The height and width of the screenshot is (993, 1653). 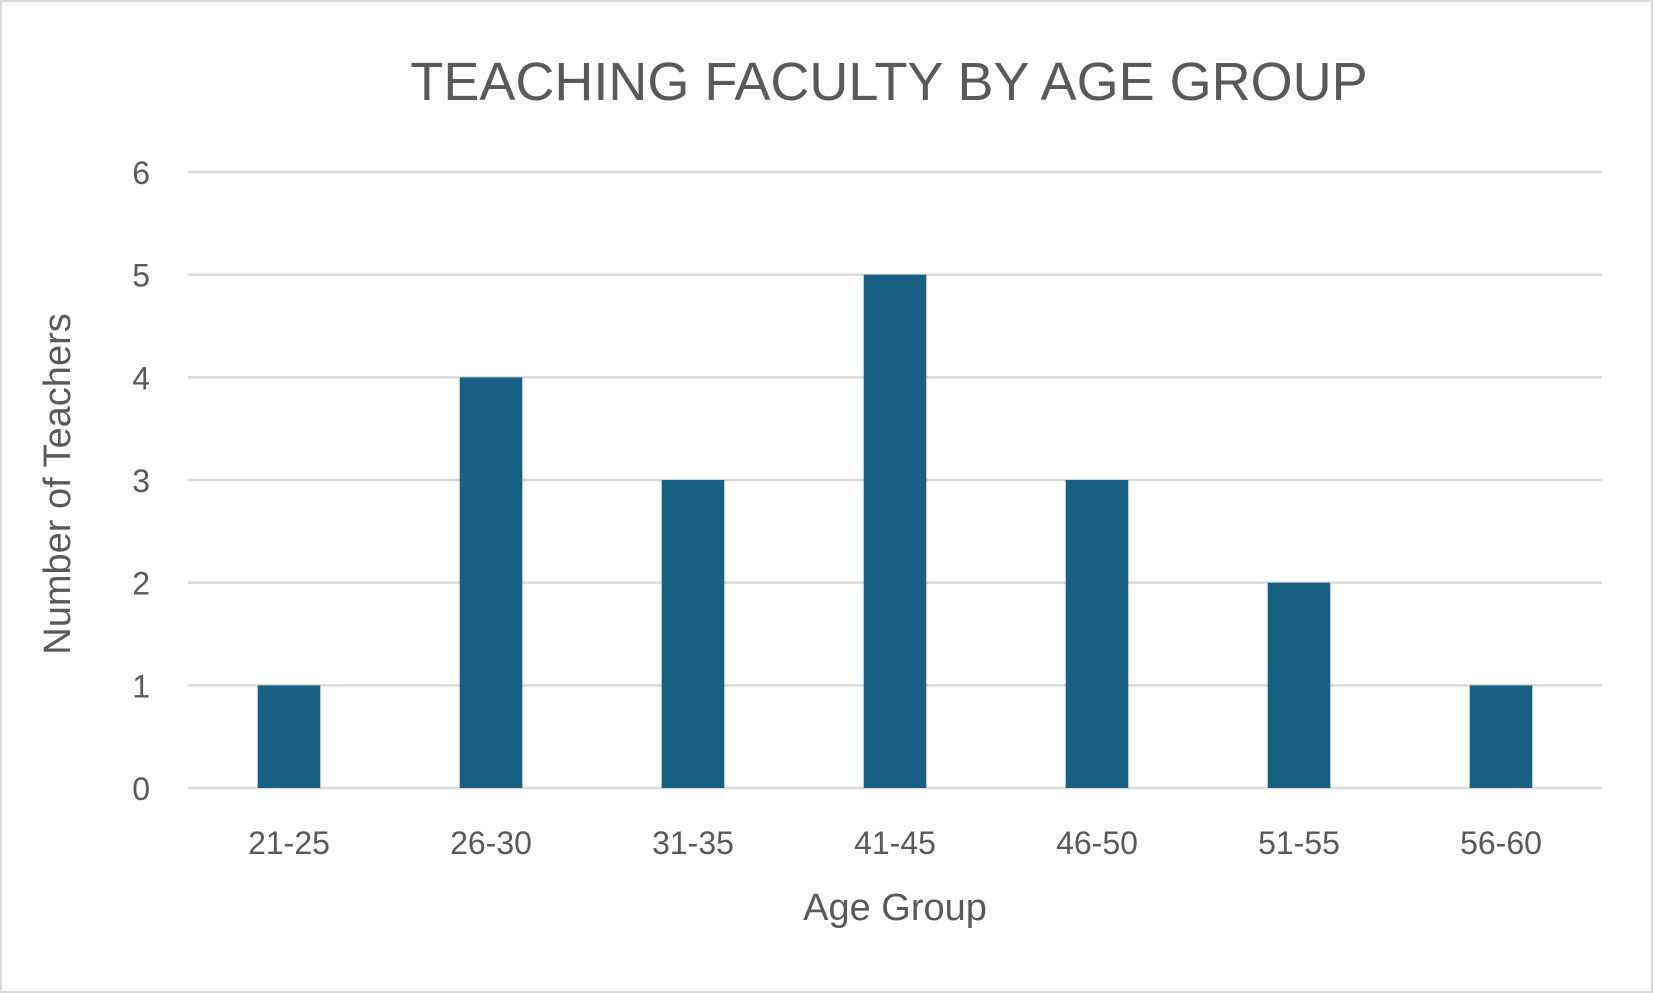 What do you see at coordinates (141, 686) in the screenshot?
I see `y-tick-label: 1` at bounding box center [141, 686].